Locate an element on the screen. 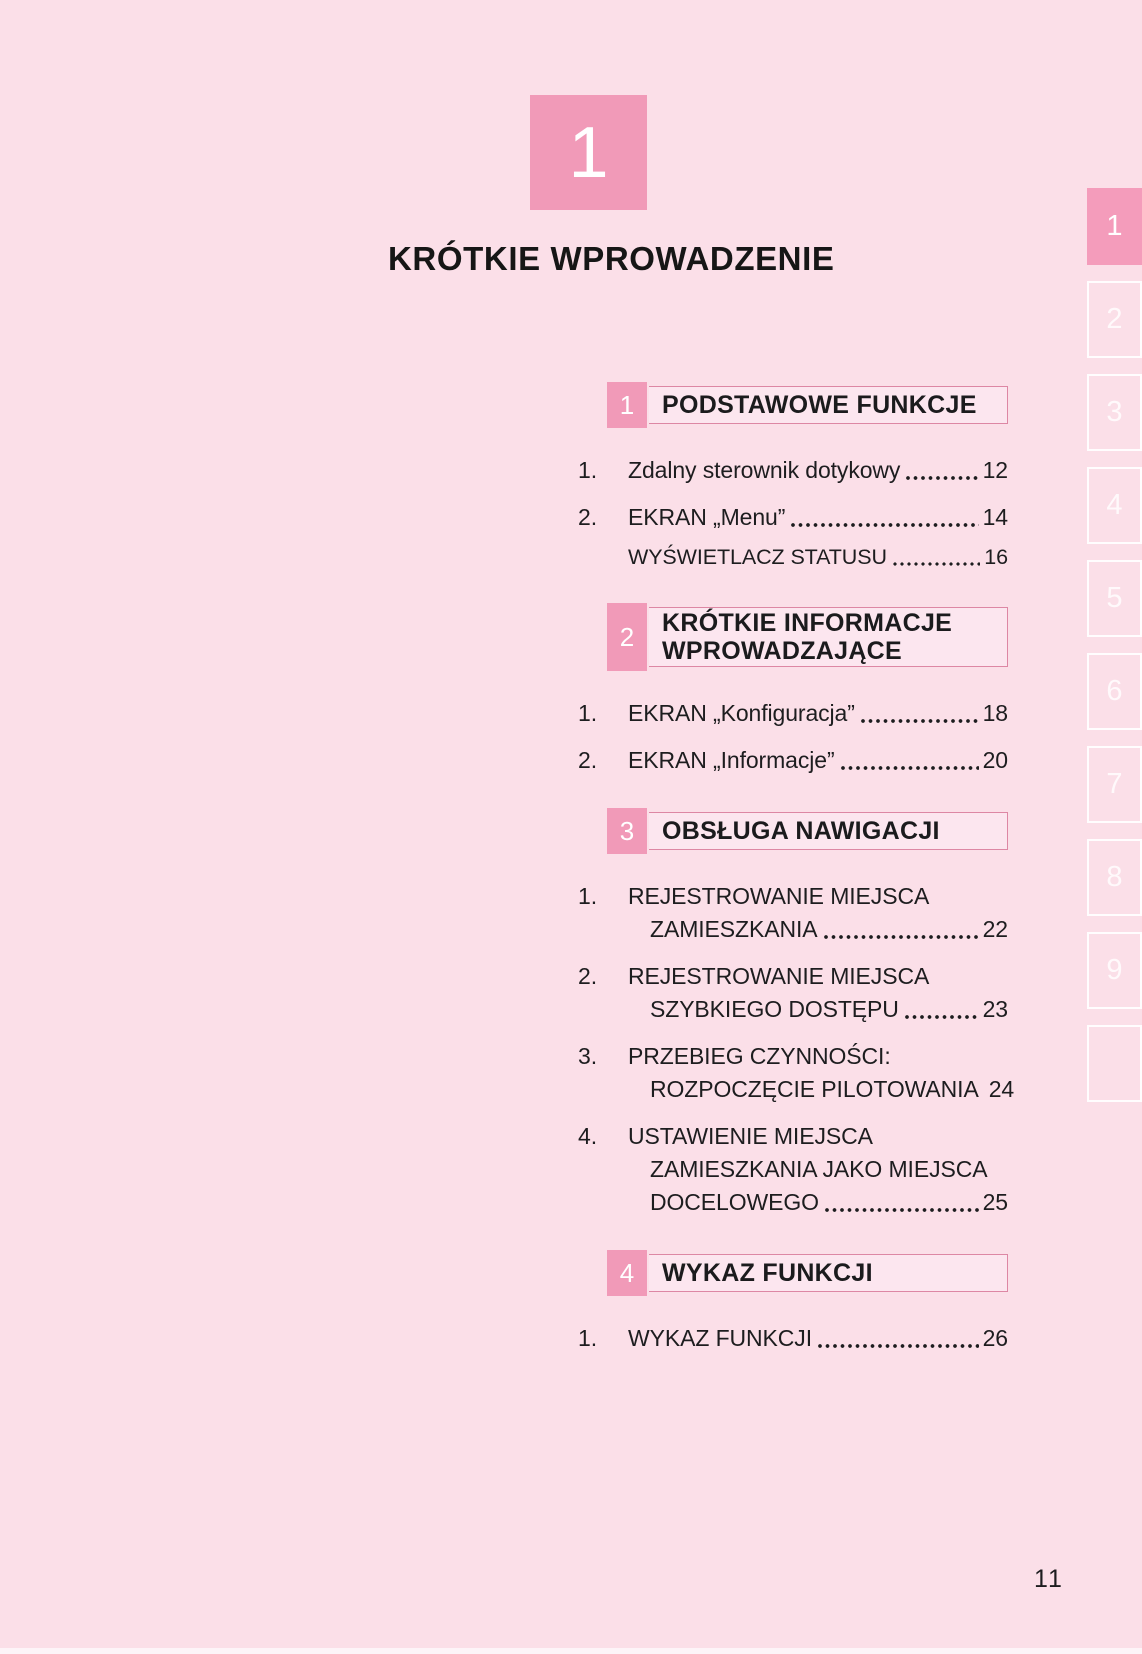 The width and height of the screenshot is (1142, 1654). toc-entry: 1. EKRAN „Konfiguracja” 18 is located at coordinates (793, 713).